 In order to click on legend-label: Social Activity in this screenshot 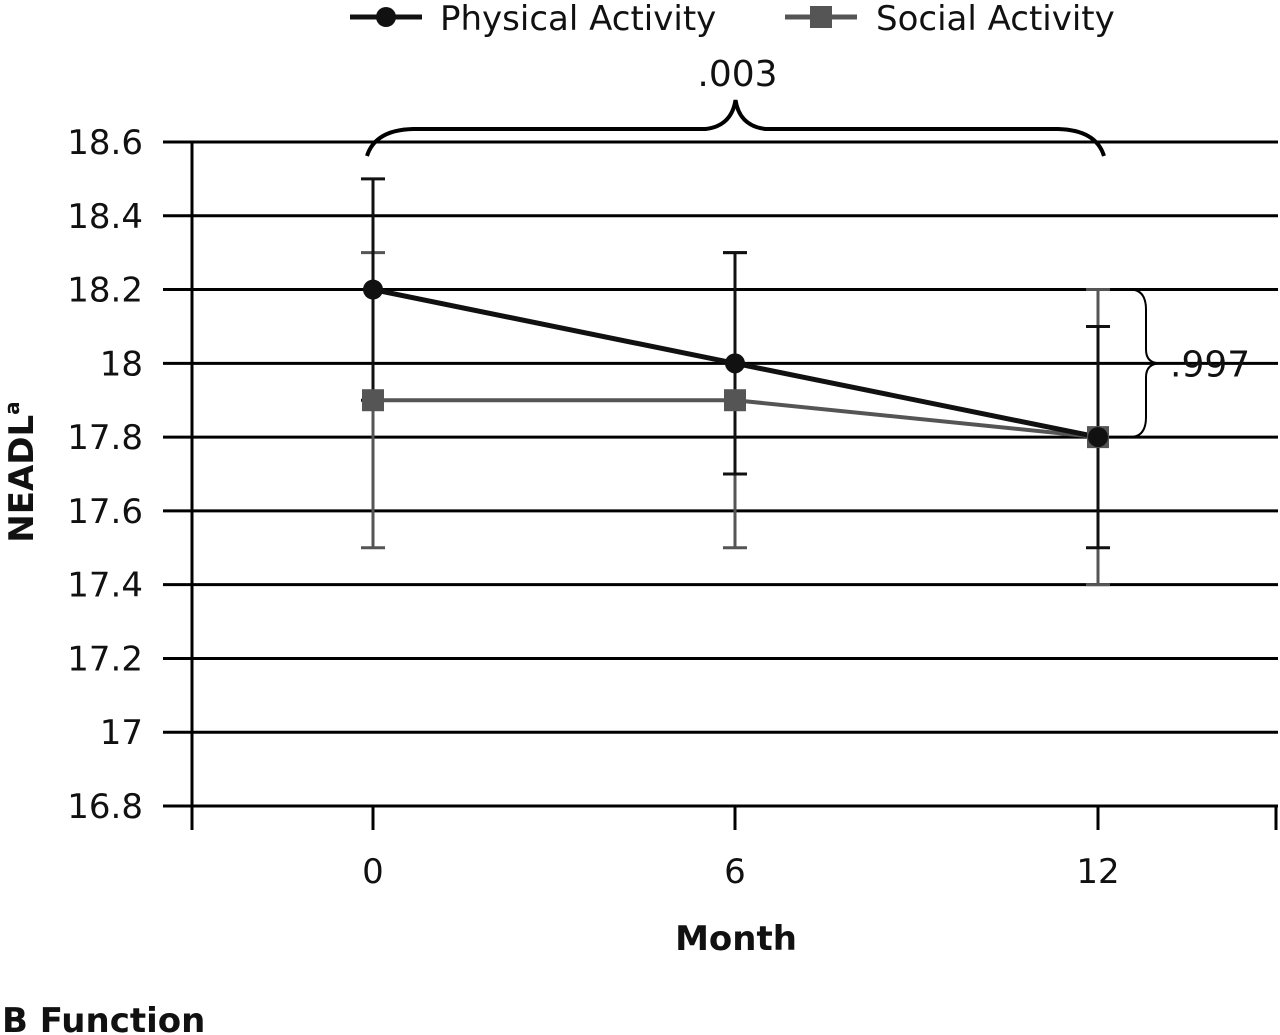, I will do `click(995, 19)`.